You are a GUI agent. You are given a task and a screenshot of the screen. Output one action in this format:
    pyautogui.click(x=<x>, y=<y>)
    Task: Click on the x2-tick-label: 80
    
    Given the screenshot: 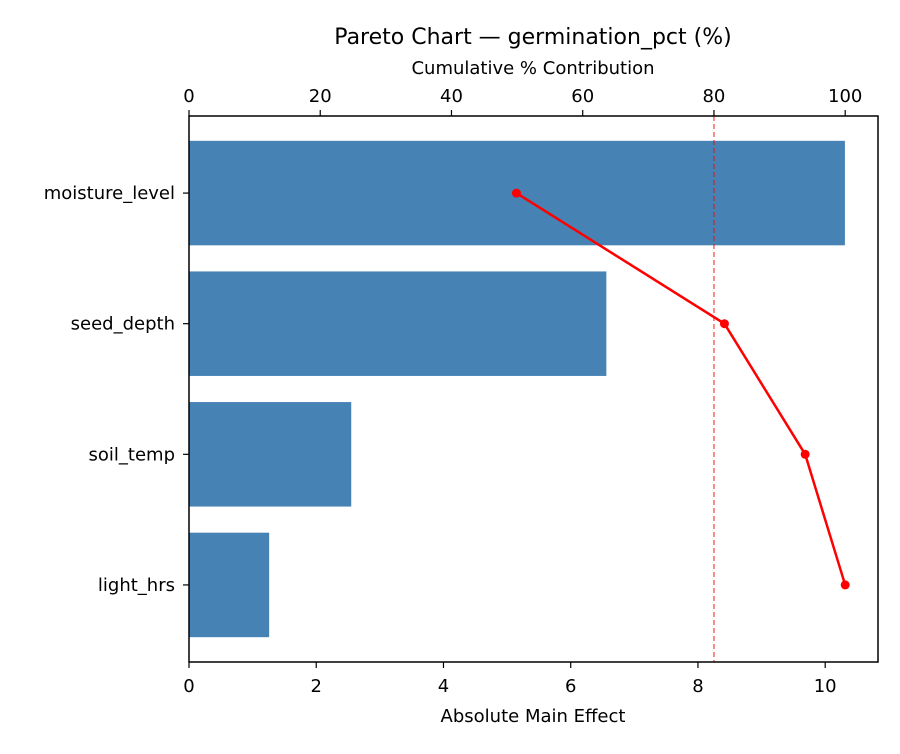 What is the action you would take?
    pyautogui.click(x=713, y=96)
    